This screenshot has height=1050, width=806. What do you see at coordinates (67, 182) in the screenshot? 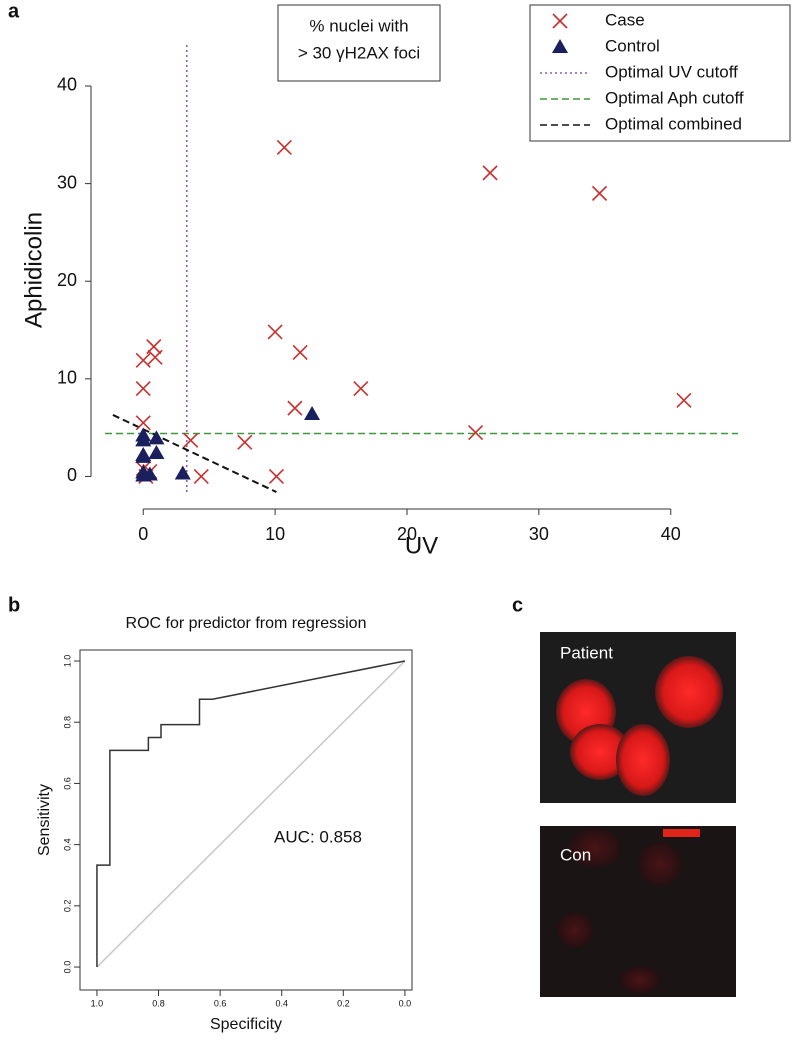
I see `y-tick-label: 30` at bounding box center [67, 182].